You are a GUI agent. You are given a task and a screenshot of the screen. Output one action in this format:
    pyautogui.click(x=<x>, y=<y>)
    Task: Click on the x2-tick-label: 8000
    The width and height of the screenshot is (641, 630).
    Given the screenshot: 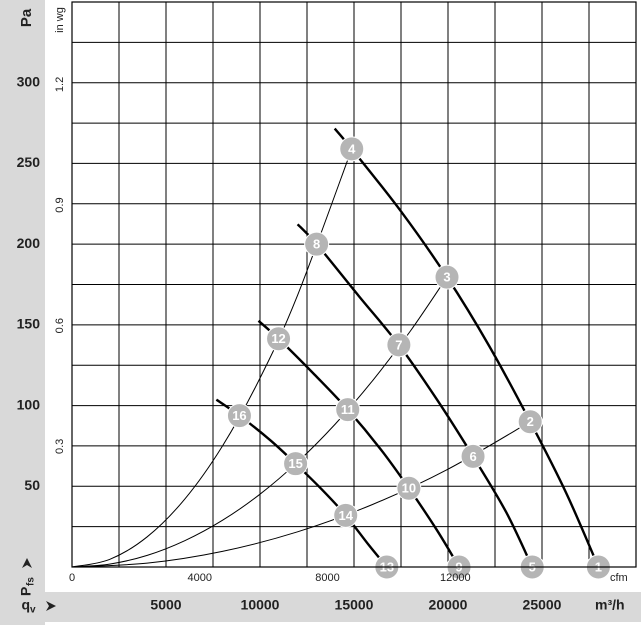 What is the action you would take?
    pyautogui.click(x=327, y=578)
    